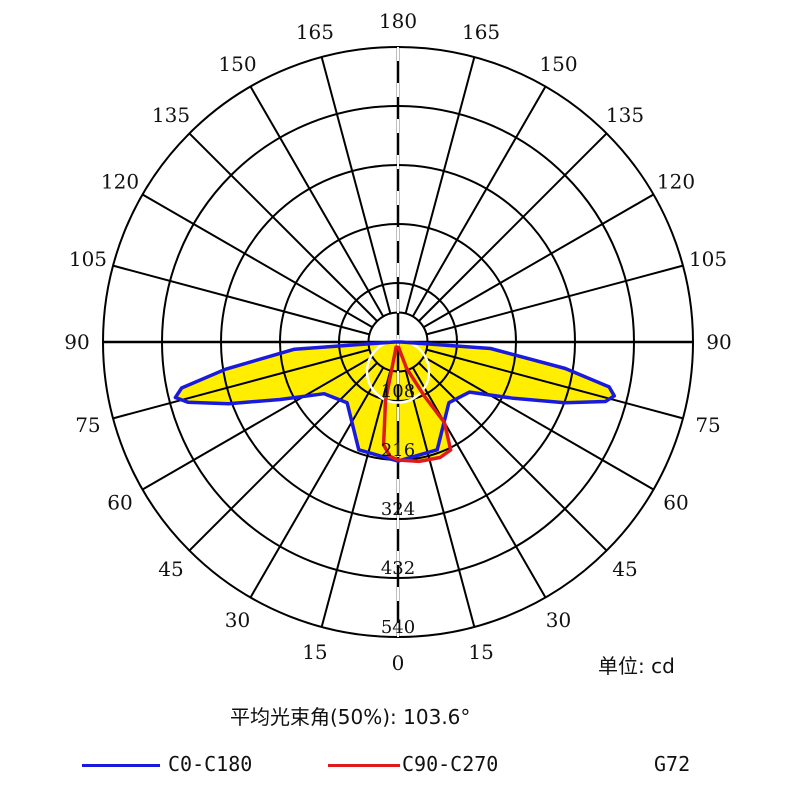 This screenshot has height=790, width=804. I want to click on angle-label-left-120: 120, so click(120, 182).